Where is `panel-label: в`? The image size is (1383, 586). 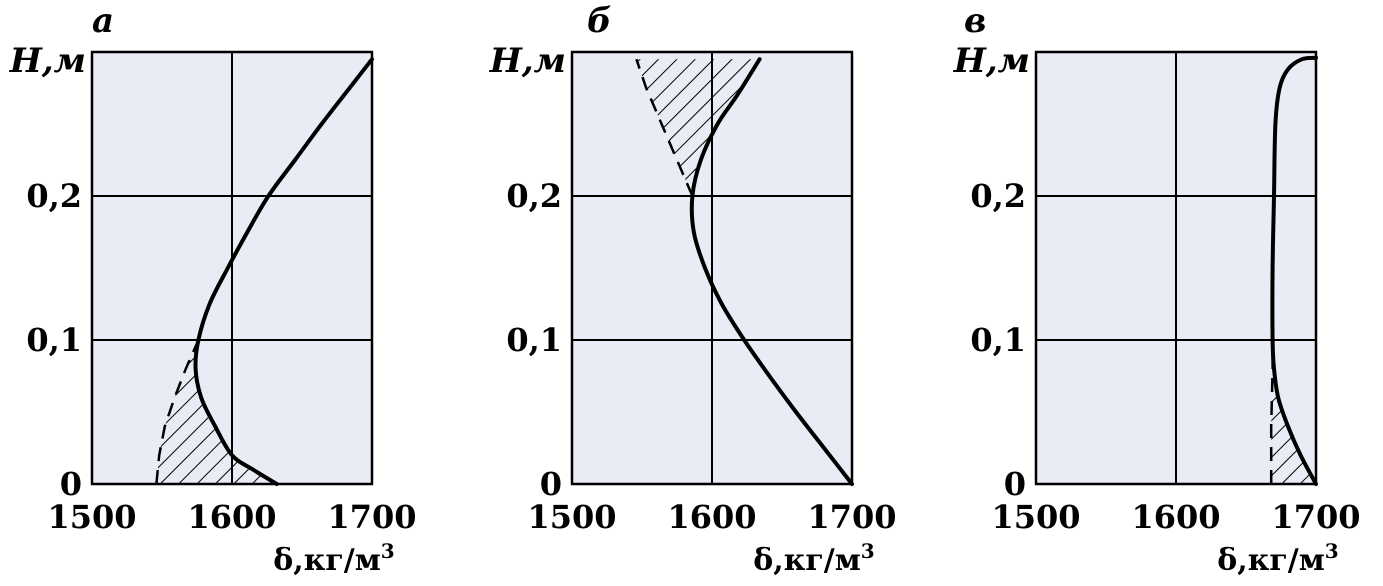
panel-label: в is located at coordinates (975, 21).